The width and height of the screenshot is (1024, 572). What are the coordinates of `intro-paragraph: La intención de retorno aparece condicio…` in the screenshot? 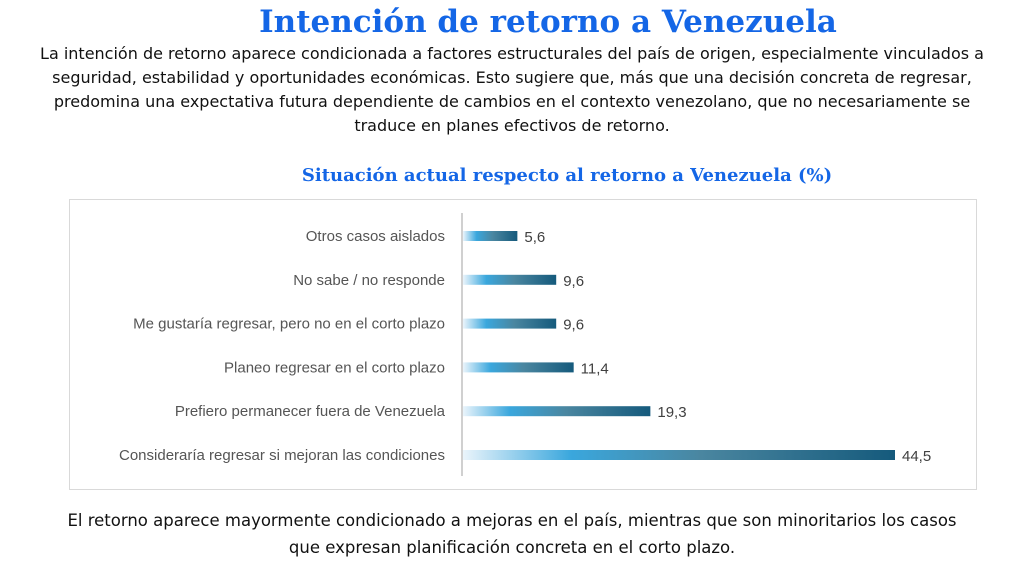 It's located at (512, 89).